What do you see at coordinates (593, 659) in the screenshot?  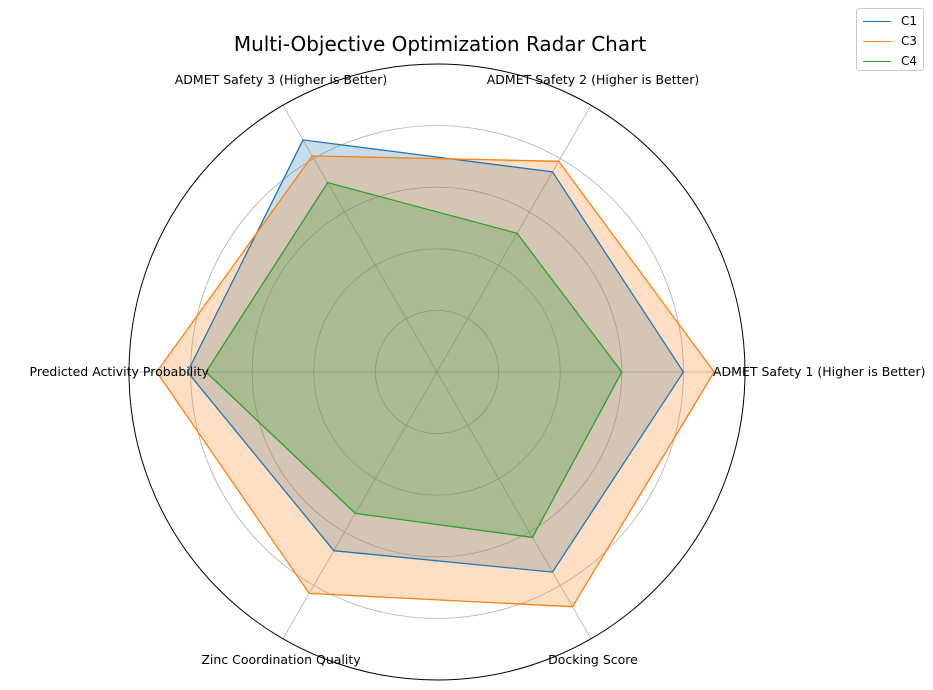 I see `axis-label-6: Docking Score` at bounding box center [593, 659].